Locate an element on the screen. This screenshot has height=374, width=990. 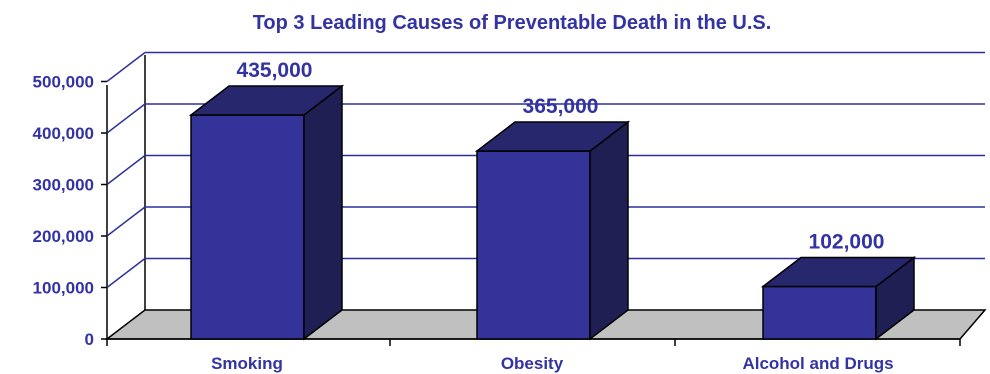
y-tick-label: 0 is located at coordinates (89, 339).